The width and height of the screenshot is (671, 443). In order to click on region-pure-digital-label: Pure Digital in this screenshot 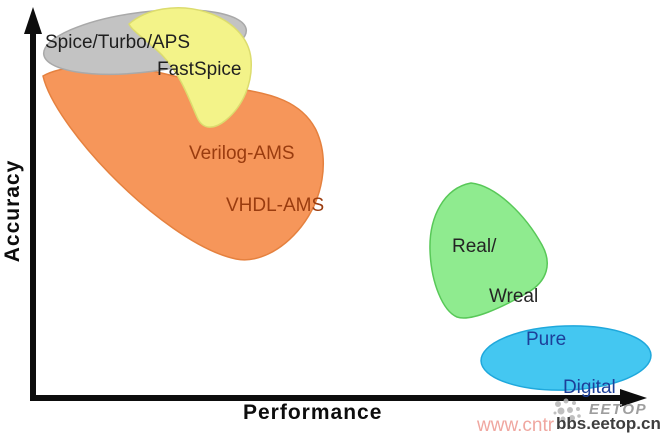, I will do `click(571, 364)`.